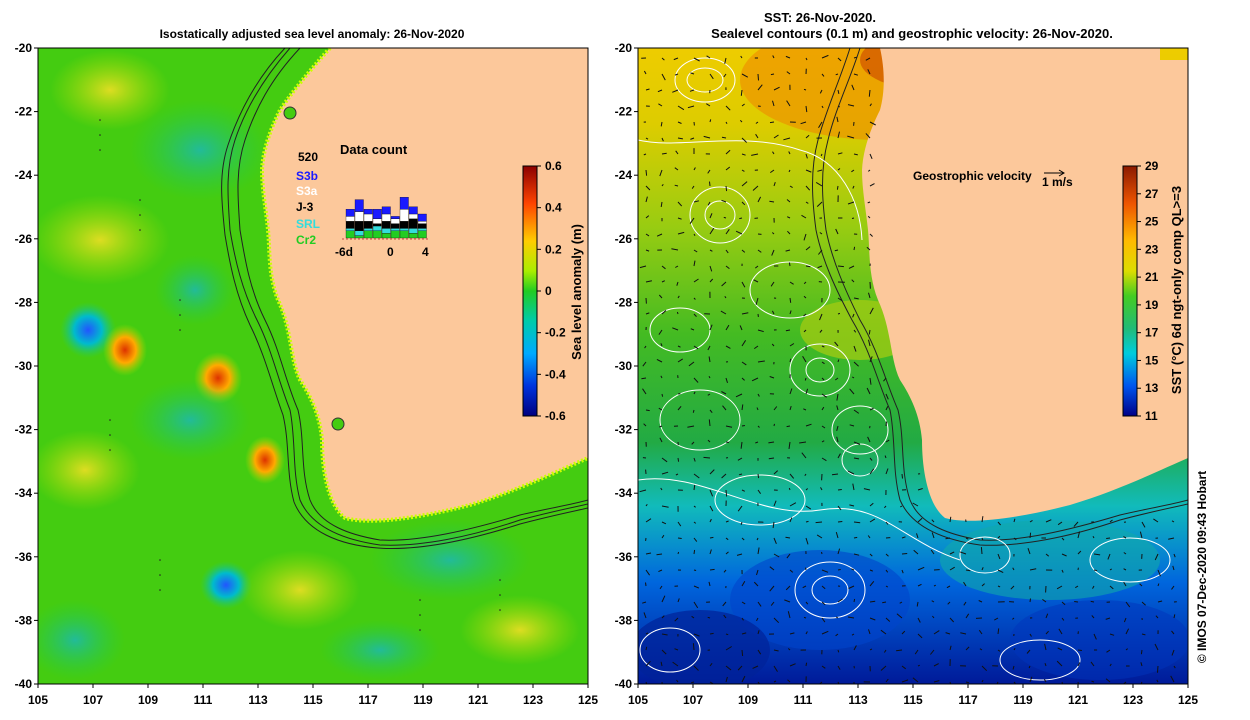  I want to click on lat-tick-label: -38, so click(24, 620).